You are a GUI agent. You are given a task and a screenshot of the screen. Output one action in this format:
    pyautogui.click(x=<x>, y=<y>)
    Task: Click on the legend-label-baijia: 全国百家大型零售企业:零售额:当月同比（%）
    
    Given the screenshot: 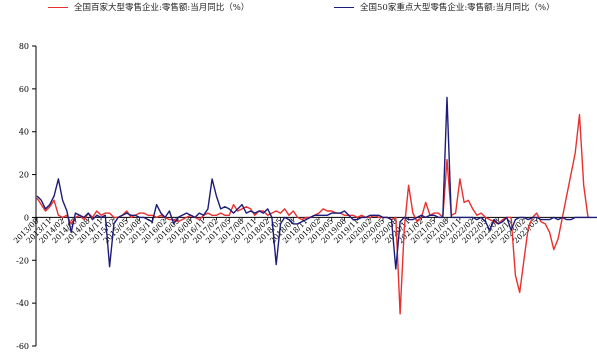 What is the action you would take?
    pyautogui.click(x=162, y=8)
    